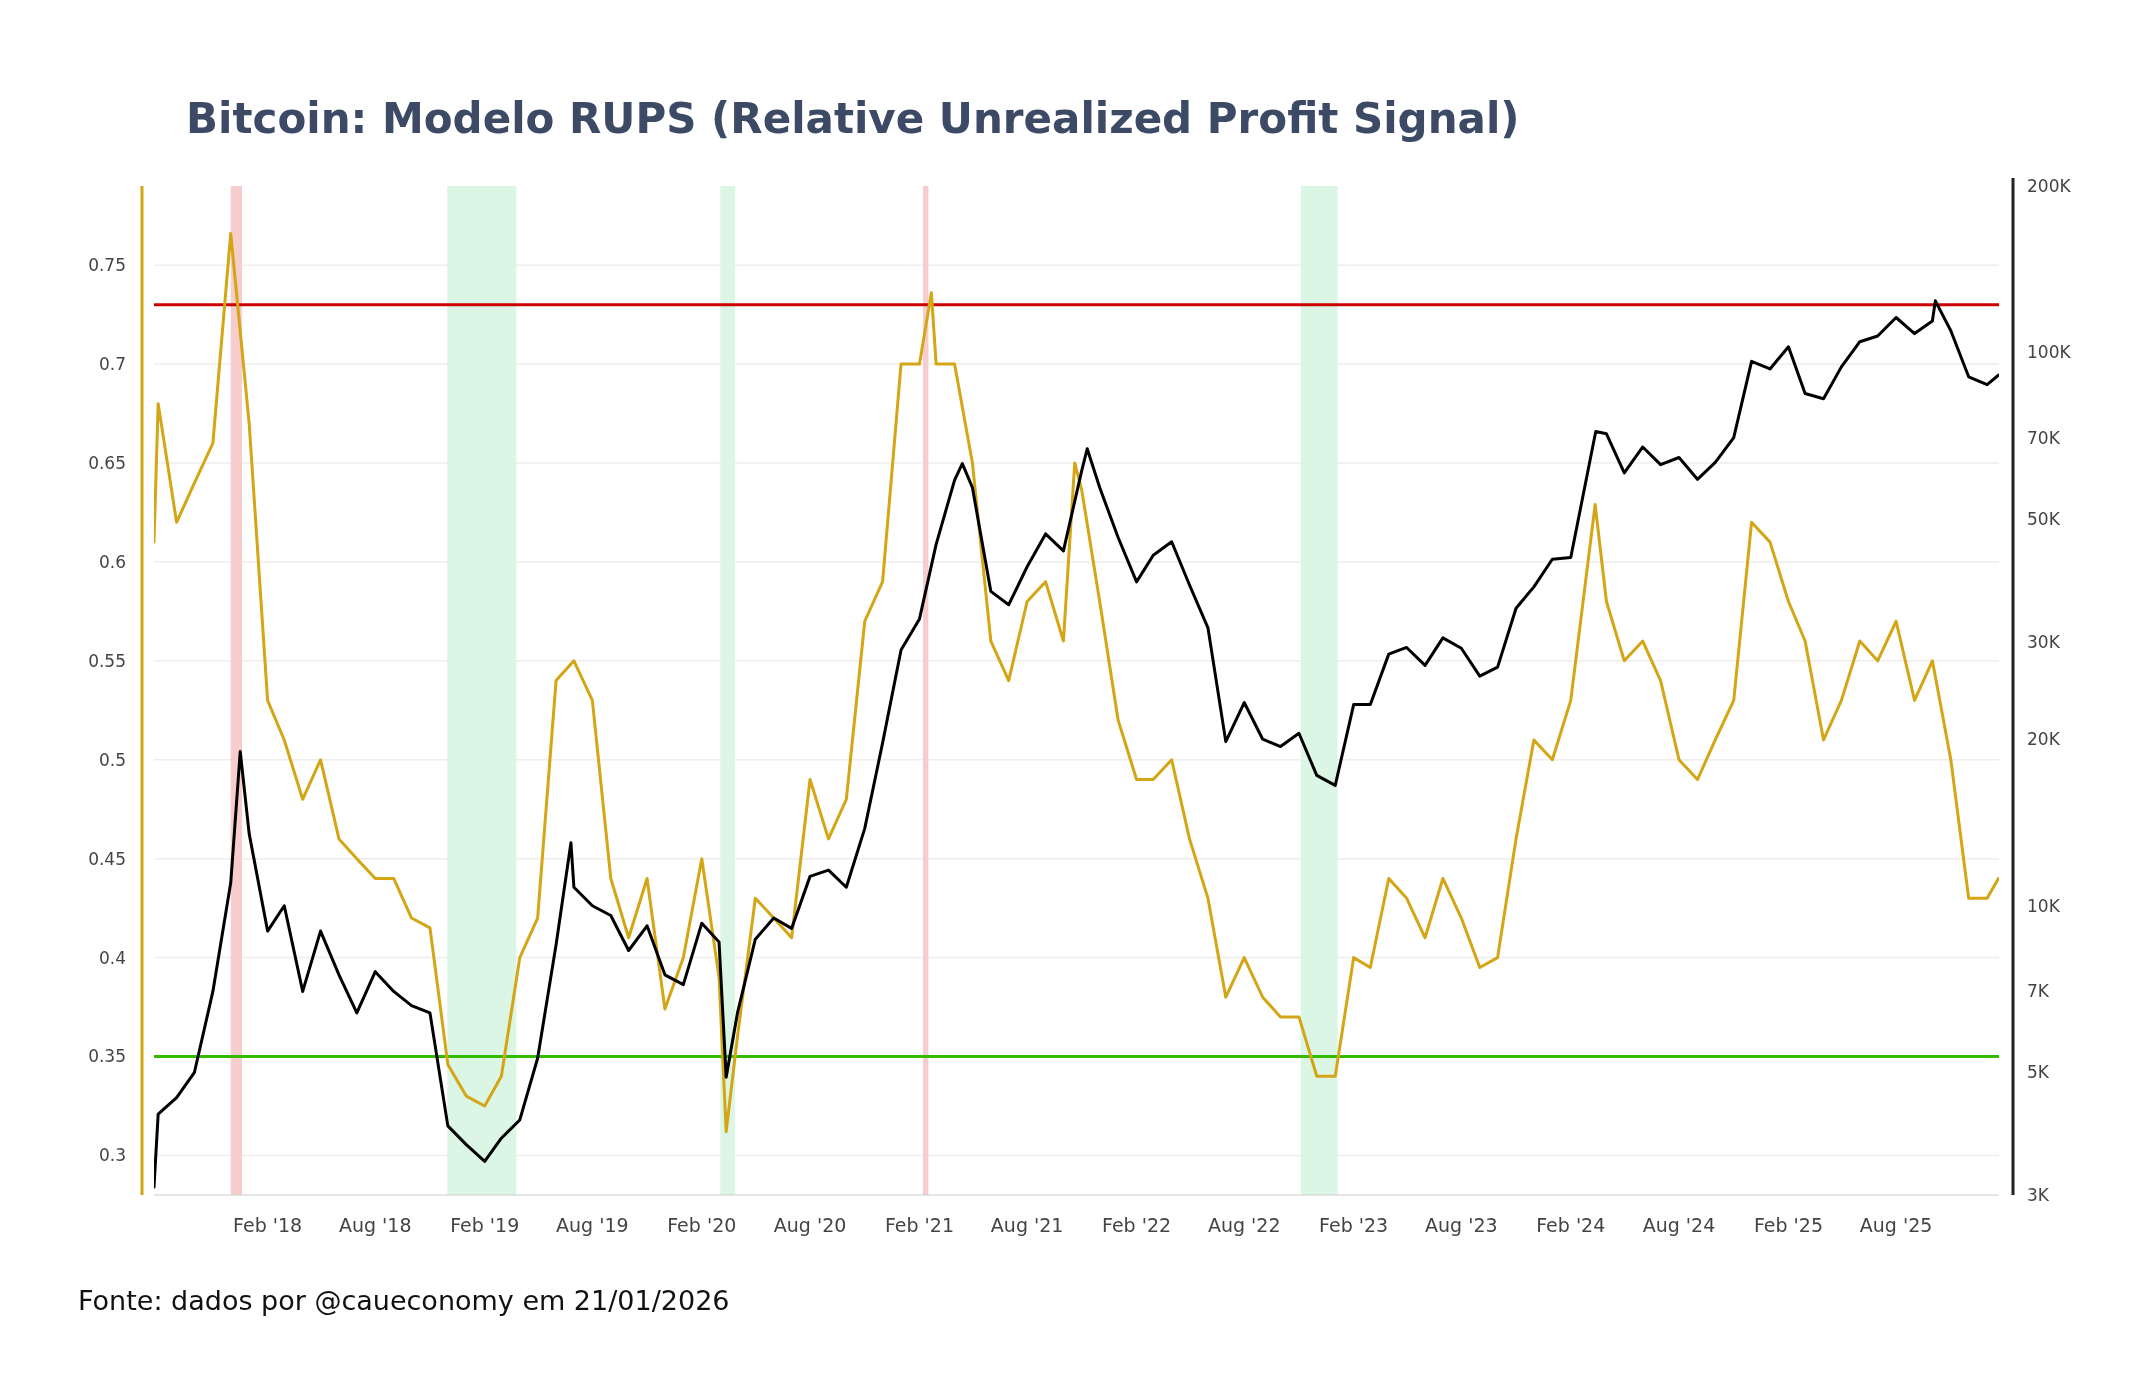  Describe the element at coordinates (2044, 519) in the screenshot. I see `y2-tick-label: 50K` at that location.